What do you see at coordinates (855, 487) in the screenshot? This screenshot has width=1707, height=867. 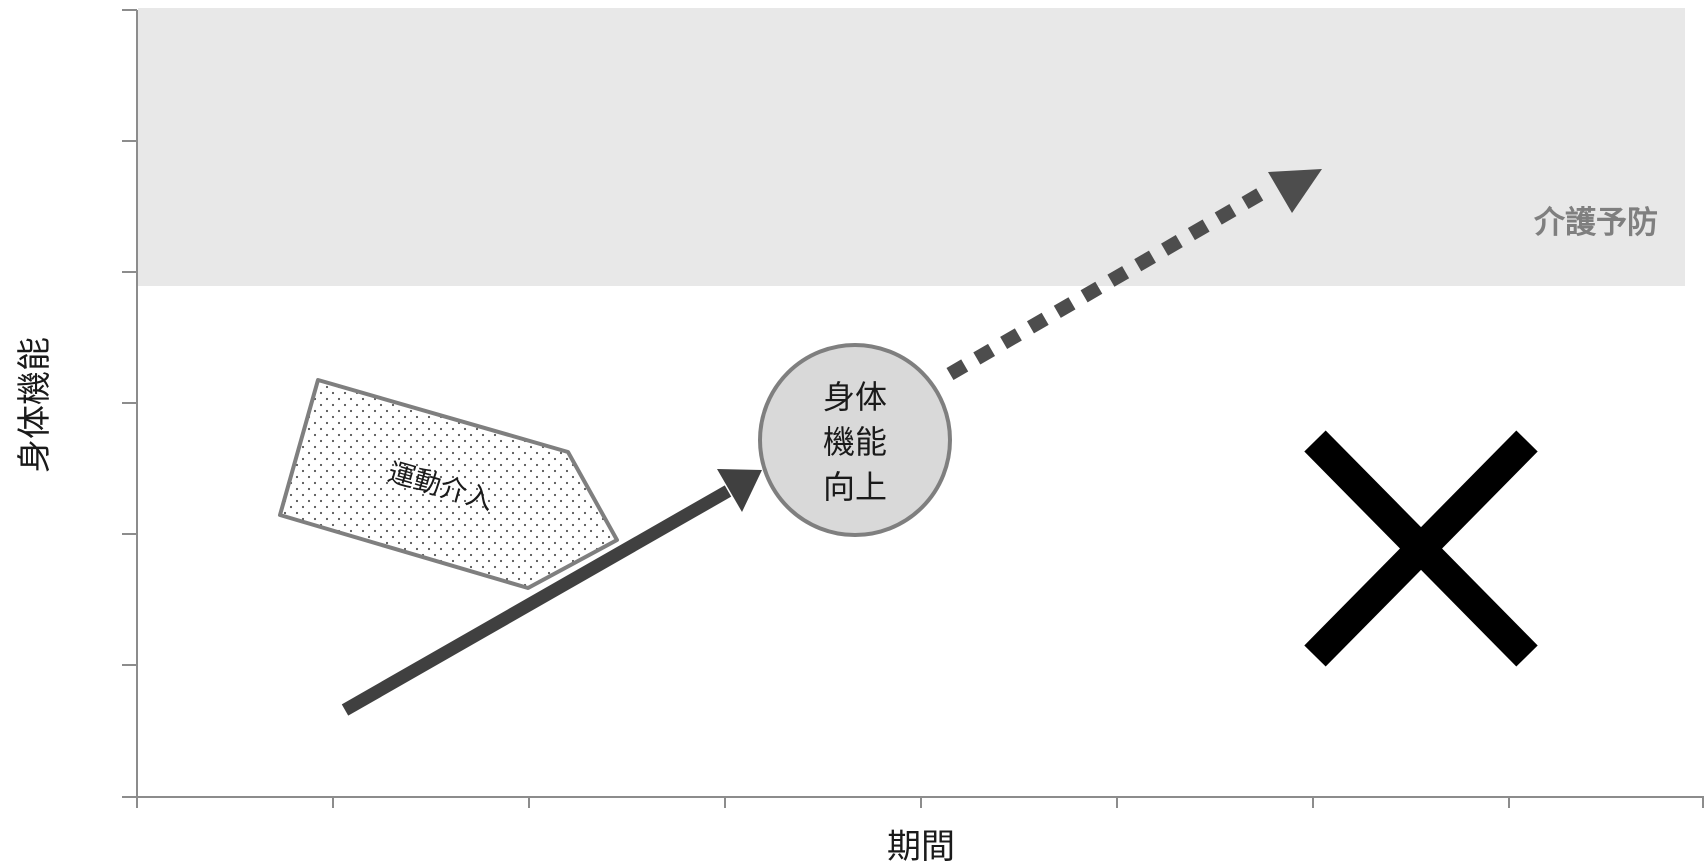 I see `improvement-line-3: 向上` at bounding box center [855, 487].